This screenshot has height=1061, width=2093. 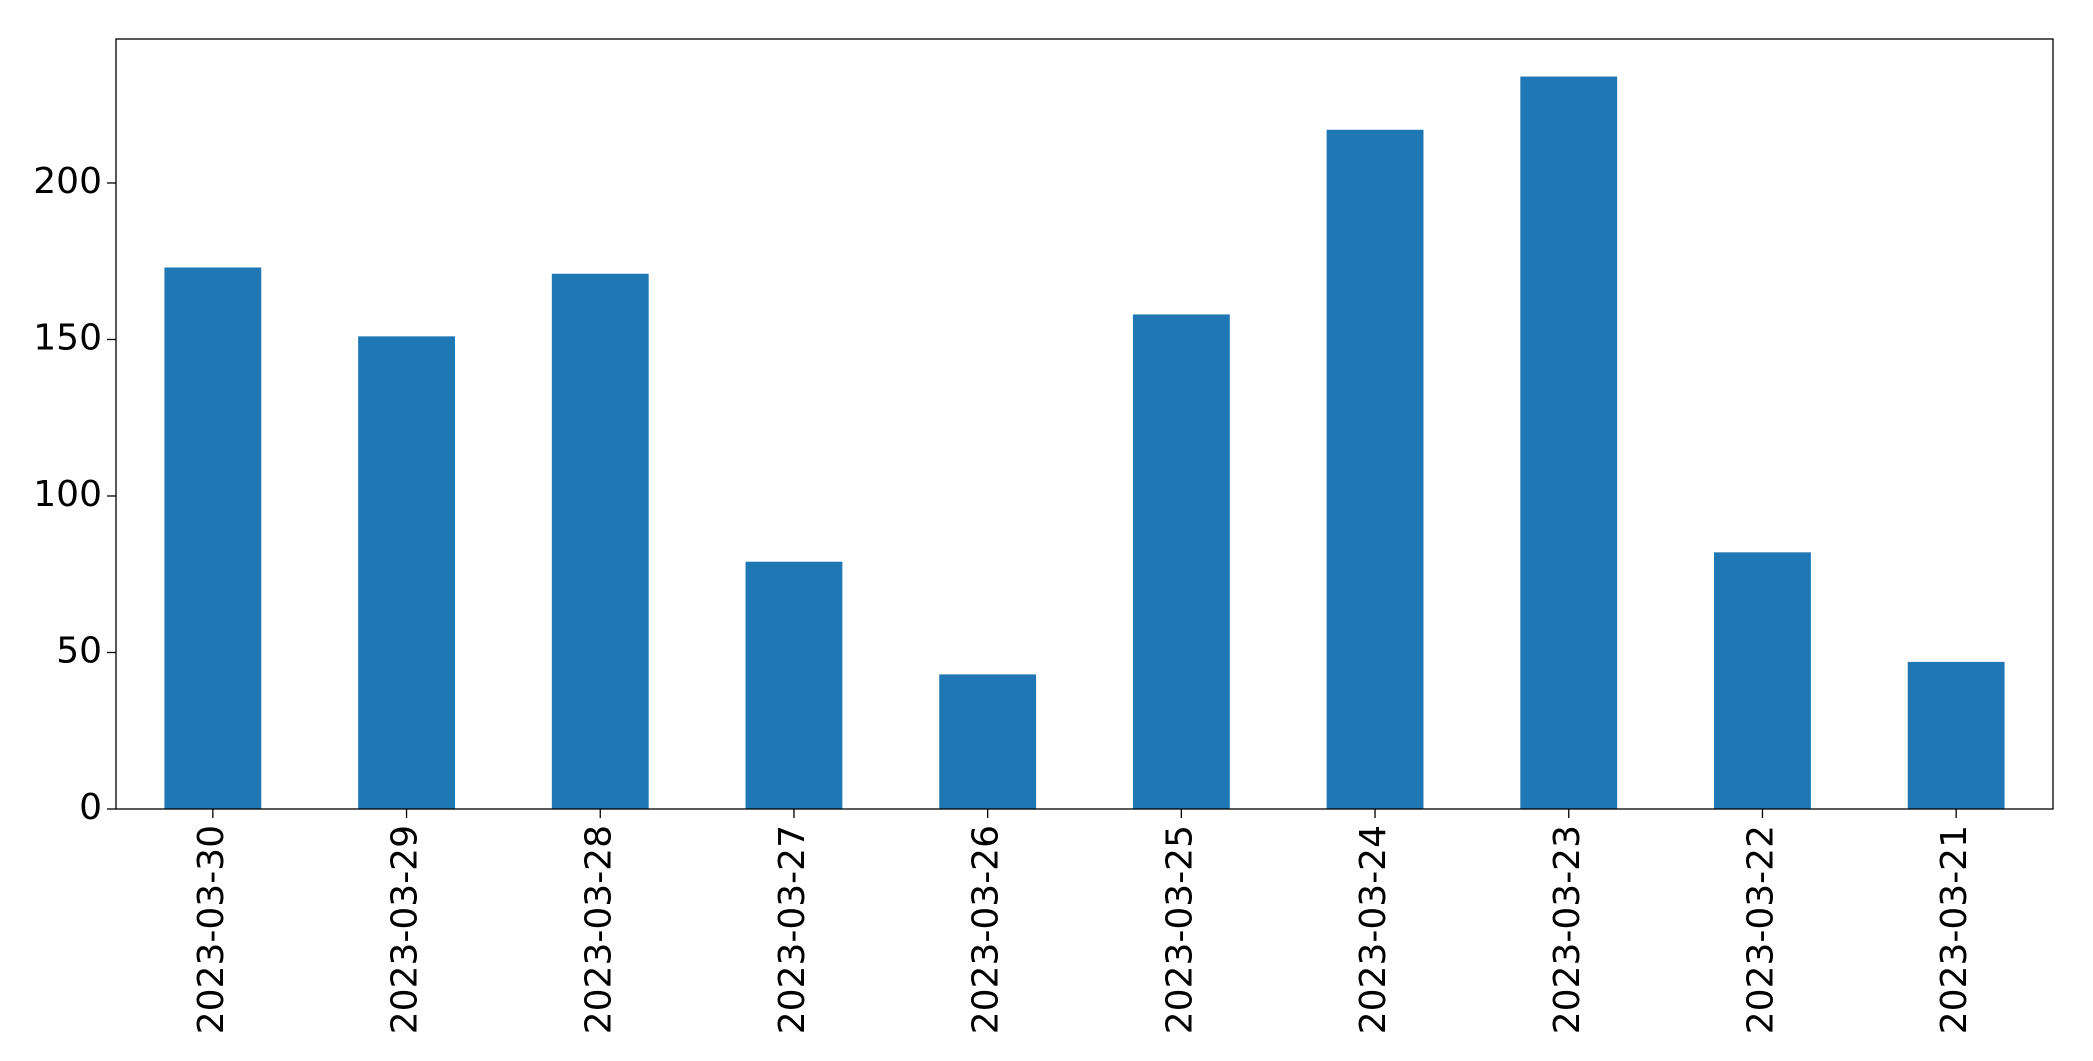 I want to click on x-tick-label: 2023-03-26, so click(x=986, y=929).